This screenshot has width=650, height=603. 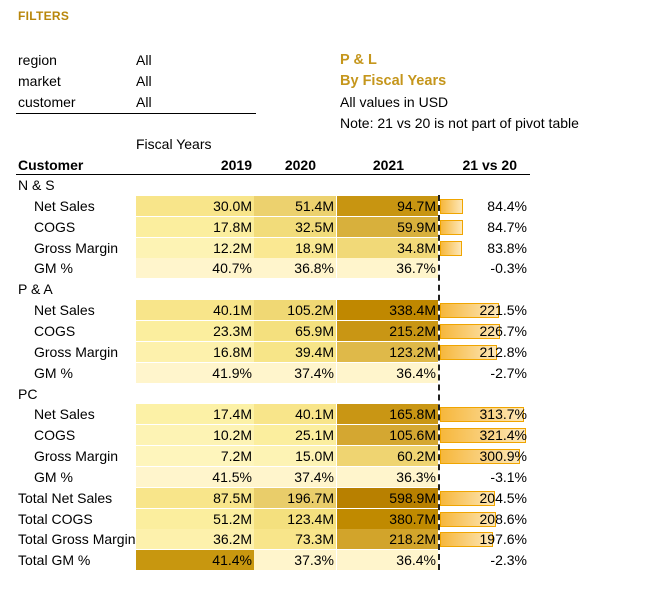 I want to click on growth-pct-cell: 212.8%, so click(x=503, y=351).